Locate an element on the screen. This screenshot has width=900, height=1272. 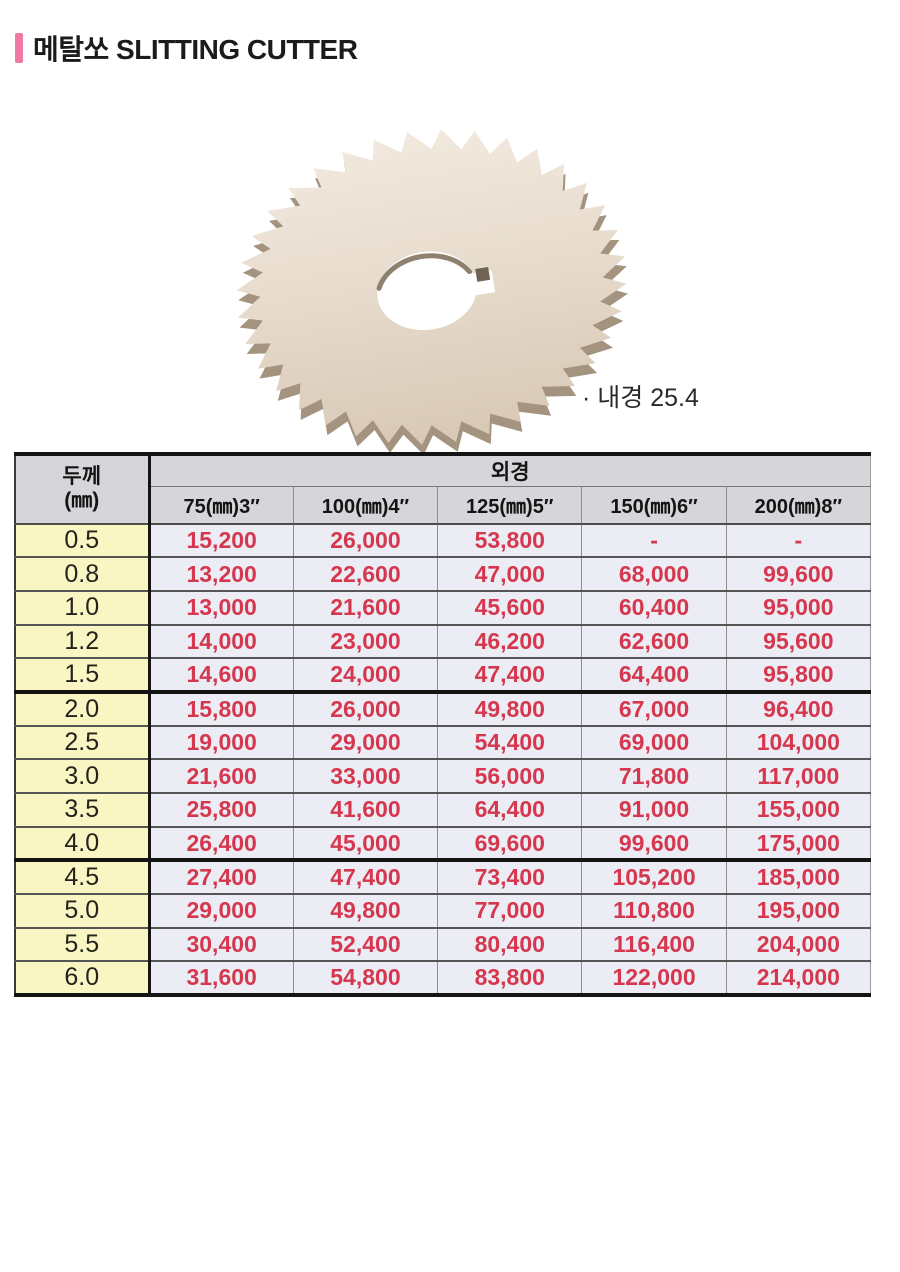
table-row: 4.0 26,400 45,000 69,600 99,600 175,000 is located at coordinates (443, 844).